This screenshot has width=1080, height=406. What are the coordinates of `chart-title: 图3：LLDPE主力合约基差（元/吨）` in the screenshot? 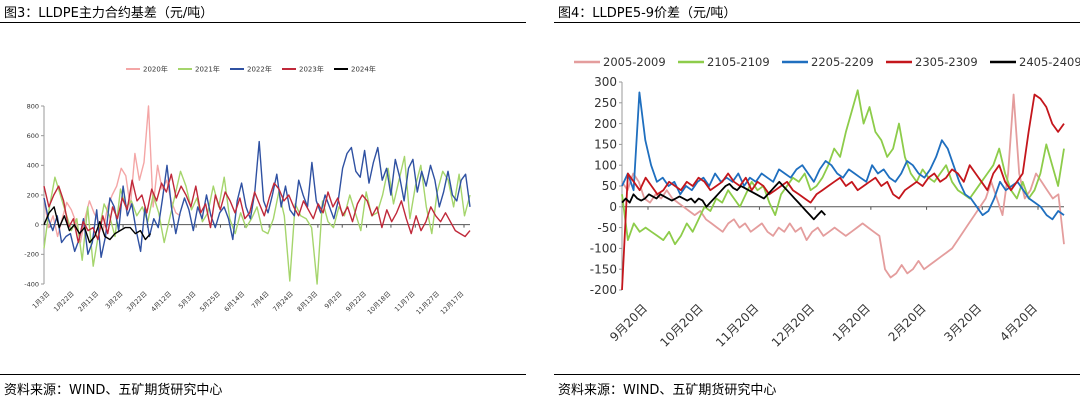 It's located at (109, 13).